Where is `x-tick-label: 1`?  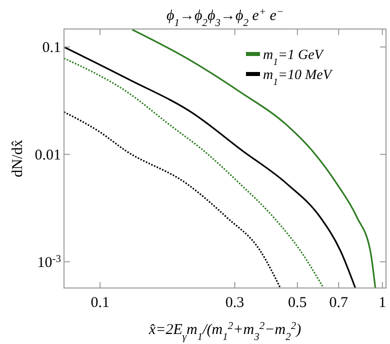
x-tick-label: 1 is located at coordinates (382, 303).